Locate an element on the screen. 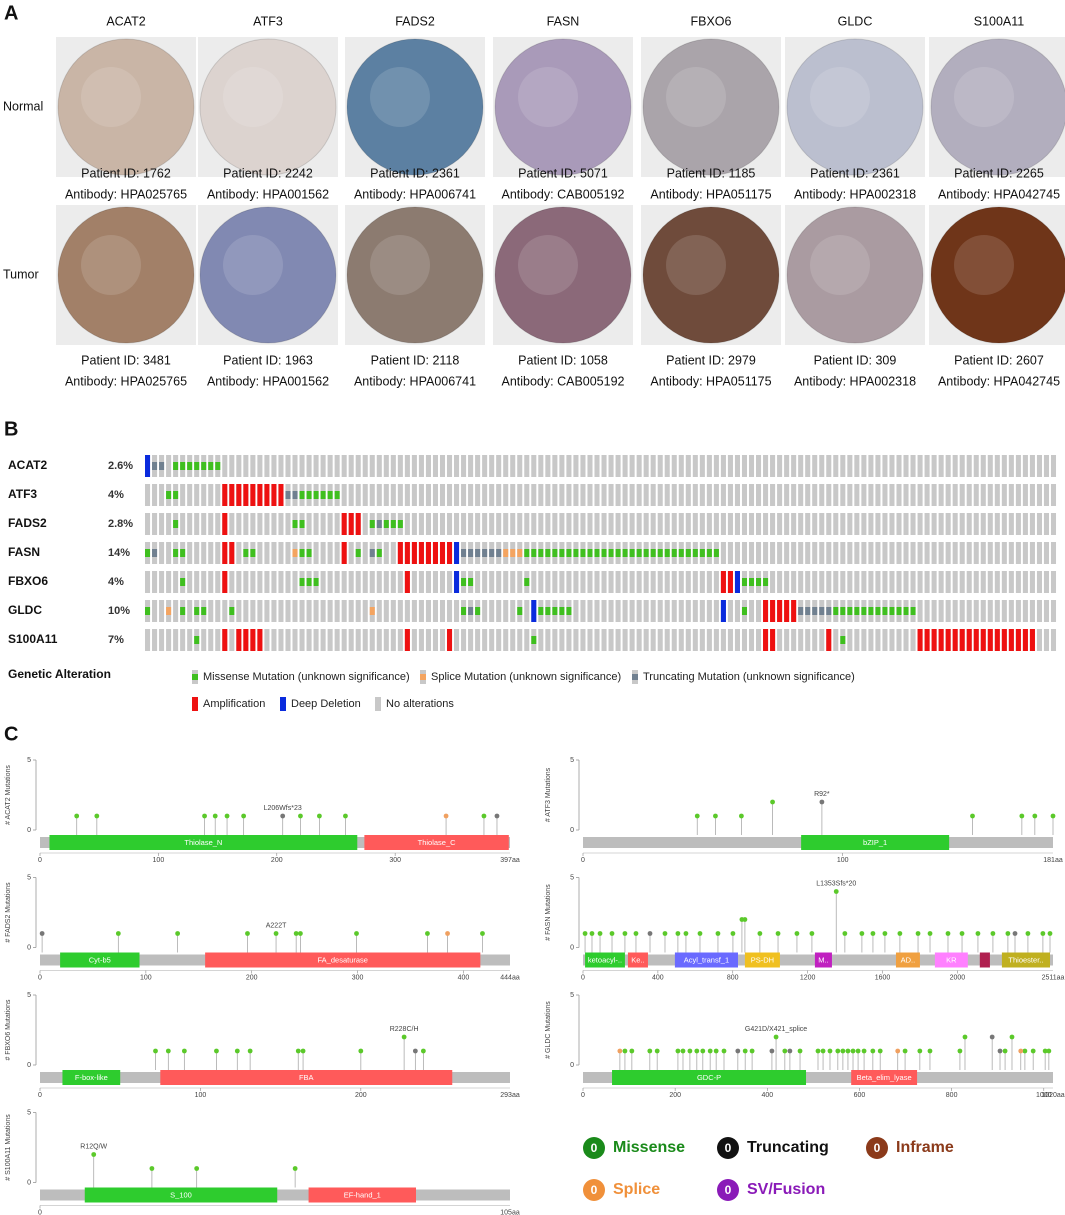 The height and width of the screenshot is (1215, 1065). legend-swatch-inner is located at coordinates (423, 677).